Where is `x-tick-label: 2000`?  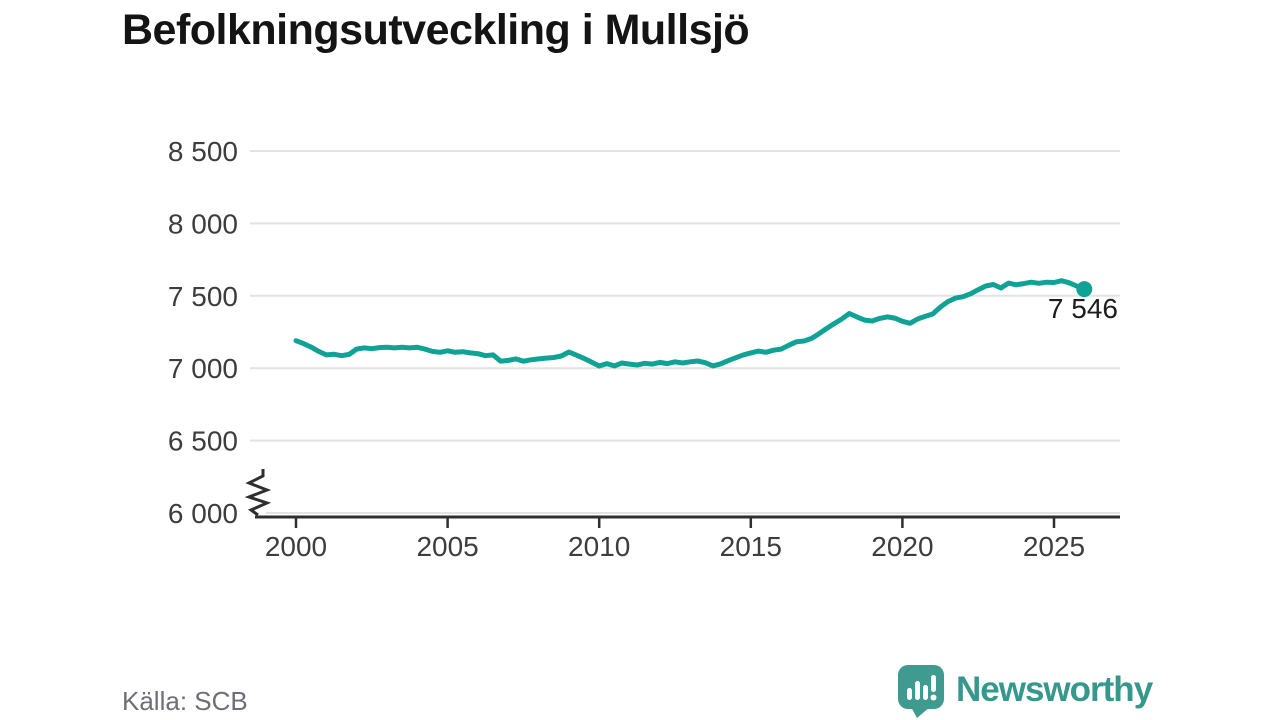
x-tick-label: 2000 is located at coordinates (296, 546).